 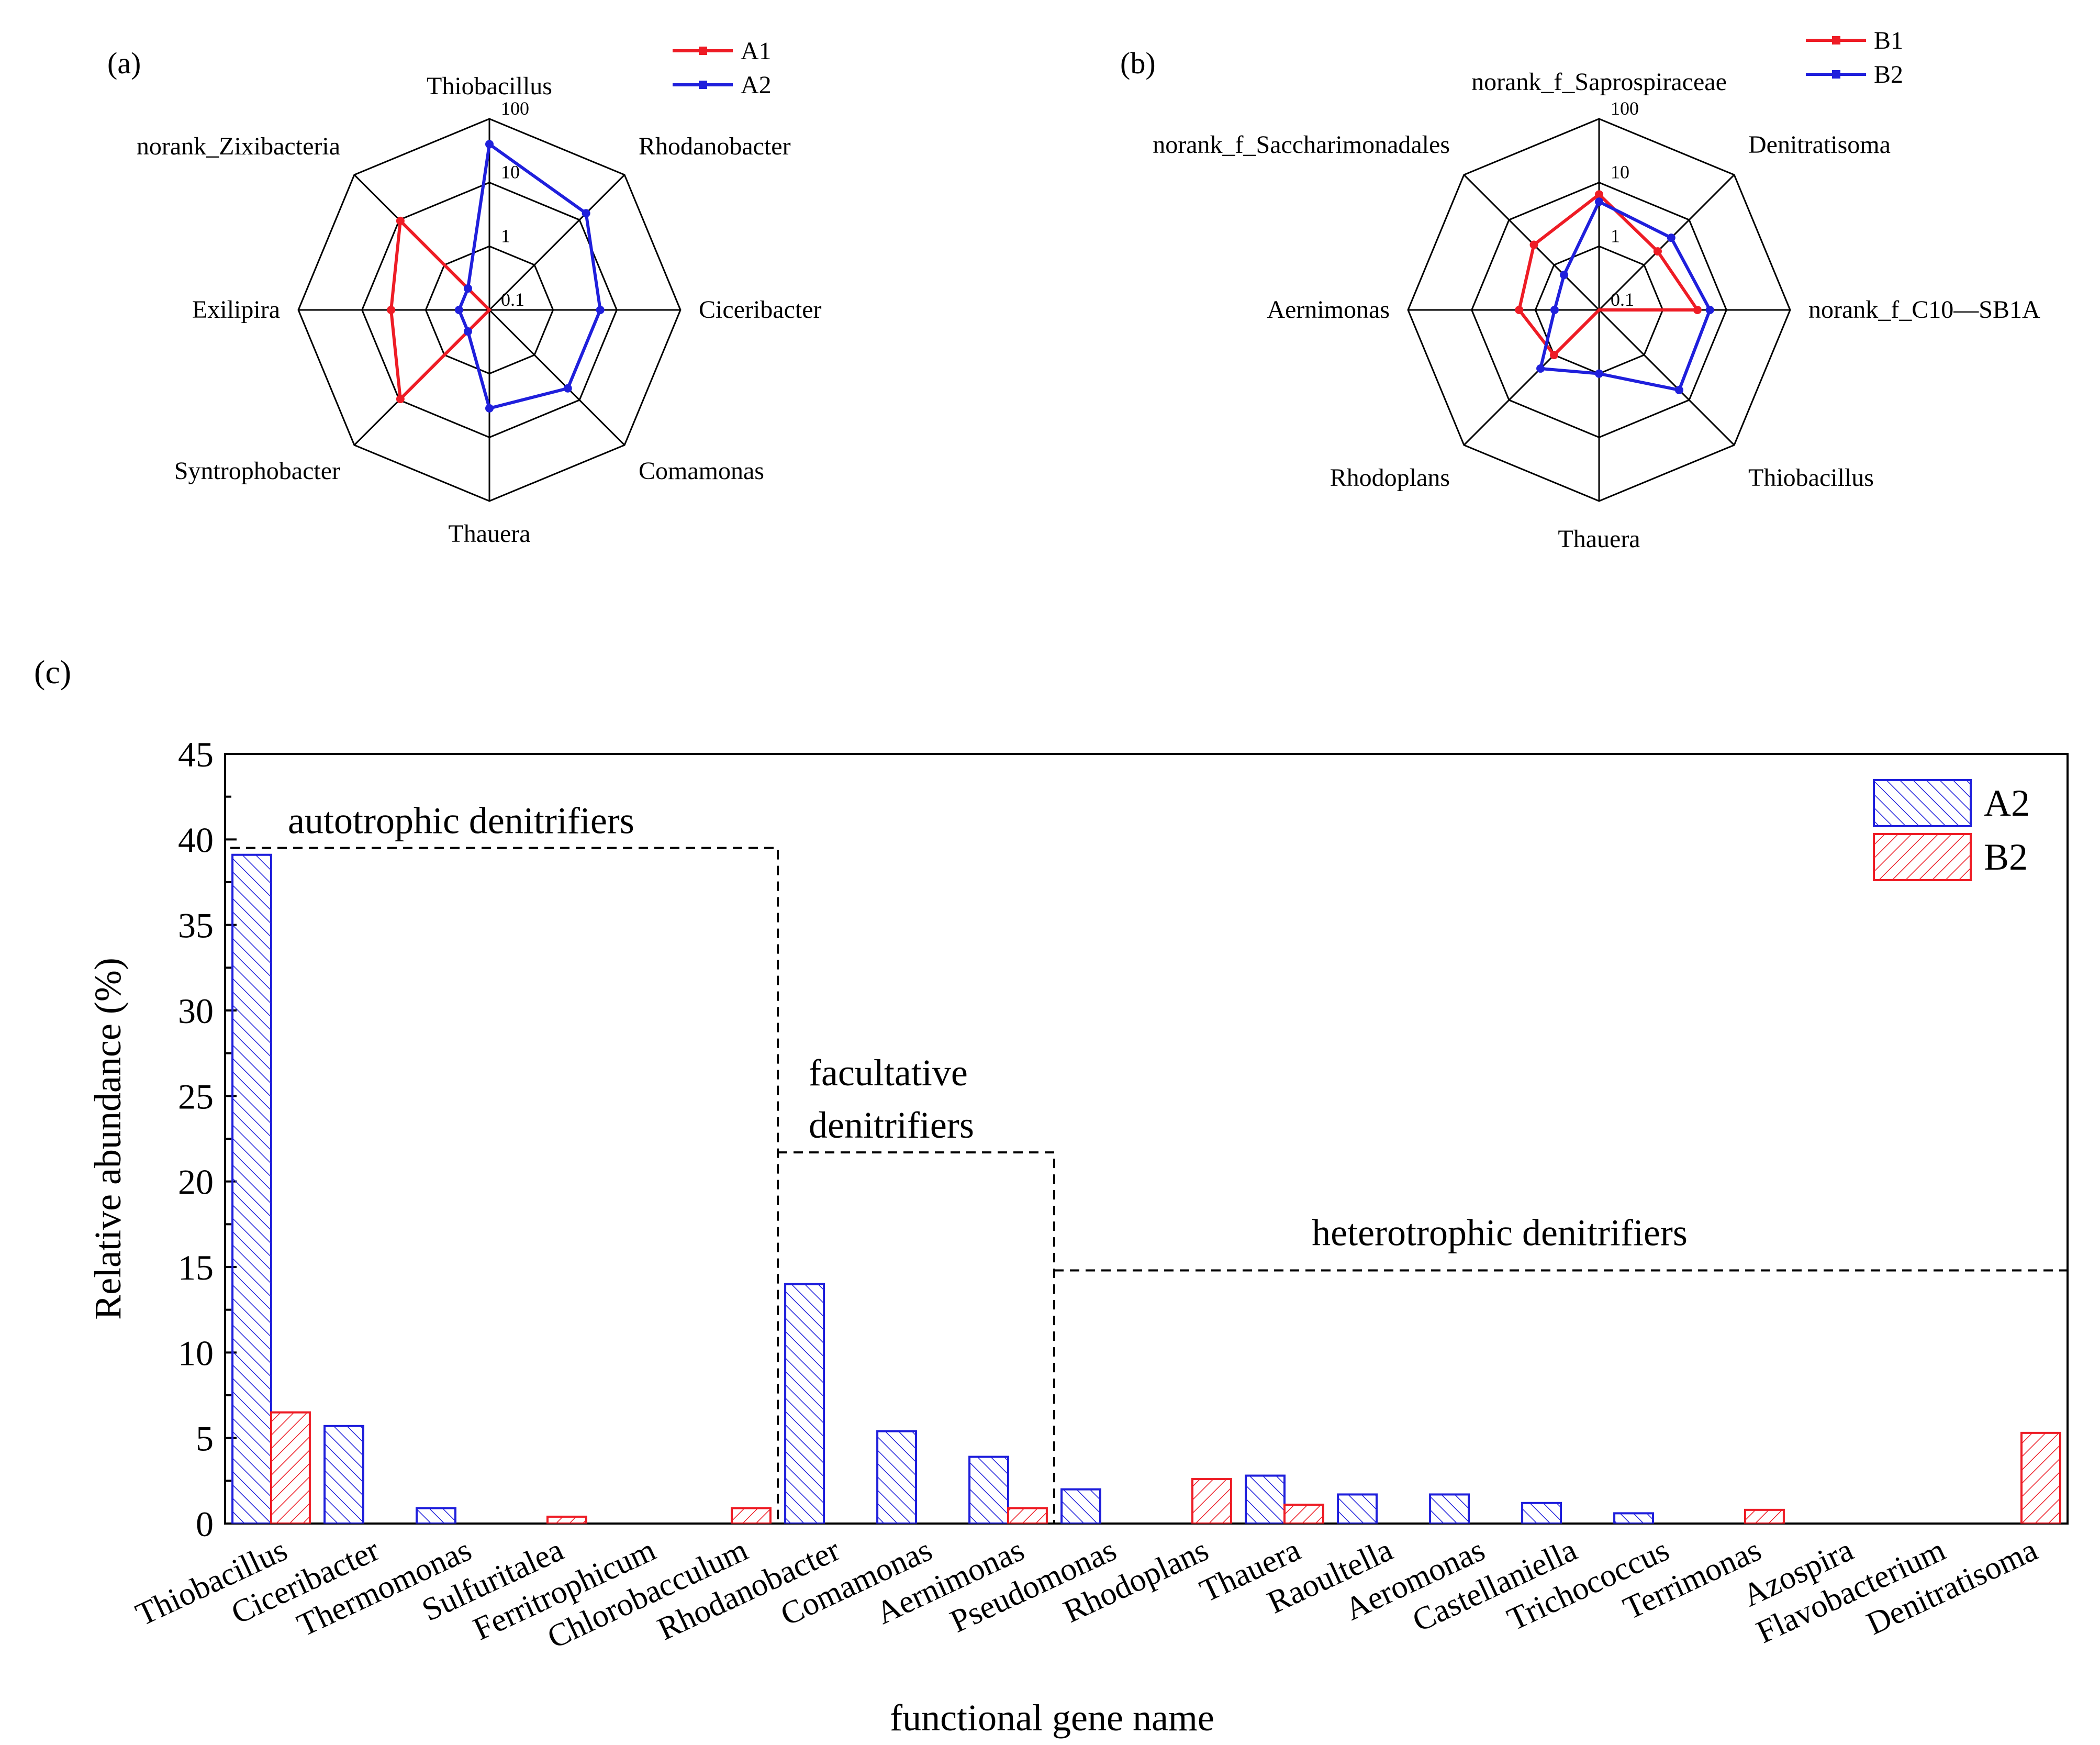 I want to click on panel-label-b: (b), so click(x=1138, y=63).